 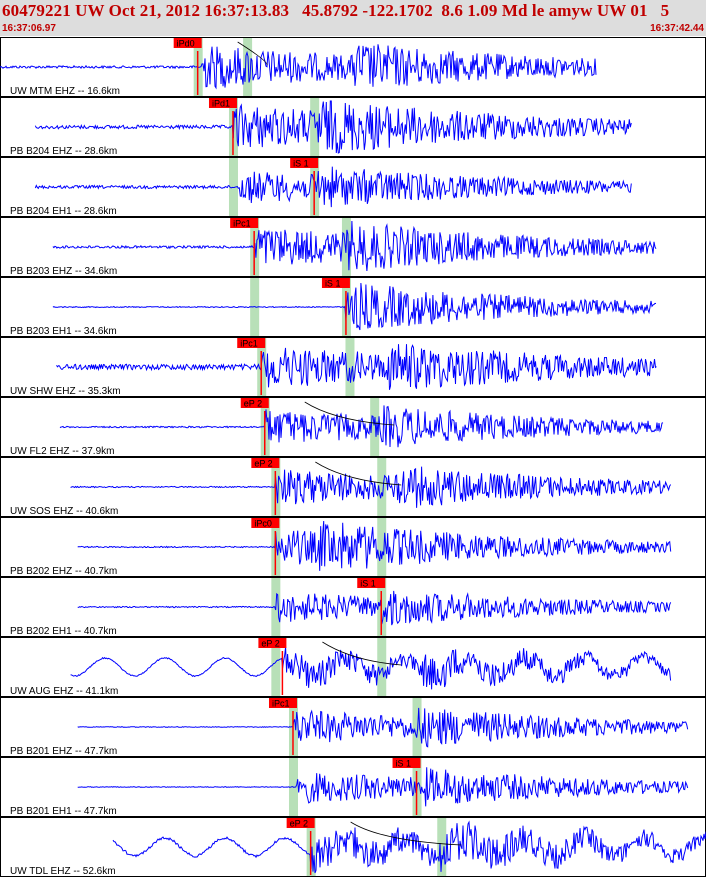 I want to click on station-row: eP 2 UW SOS EHZ -- 40.6km, so click(x=353, y=487).